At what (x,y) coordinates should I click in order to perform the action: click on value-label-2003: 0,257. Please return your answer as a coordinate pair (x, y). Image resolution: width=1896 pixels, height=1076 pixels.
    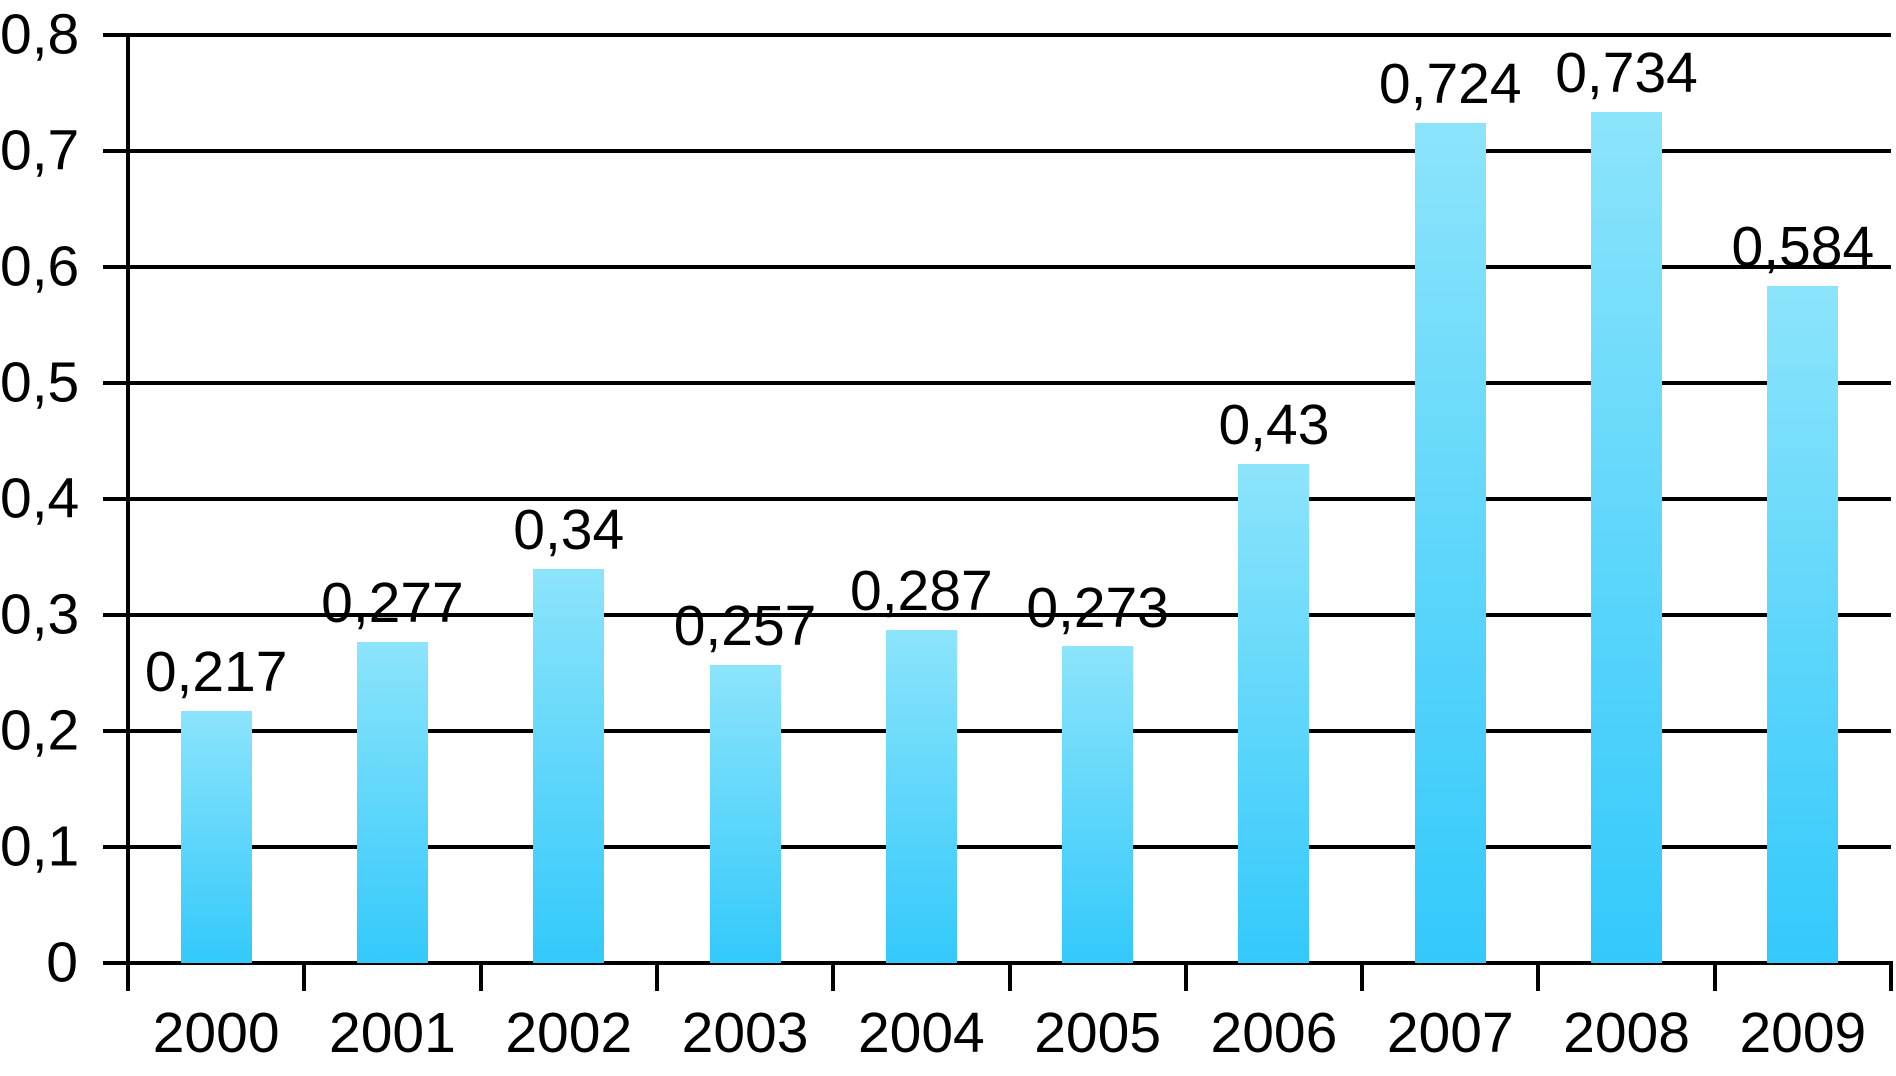
    Looking at the image, I should click on (745, 626).